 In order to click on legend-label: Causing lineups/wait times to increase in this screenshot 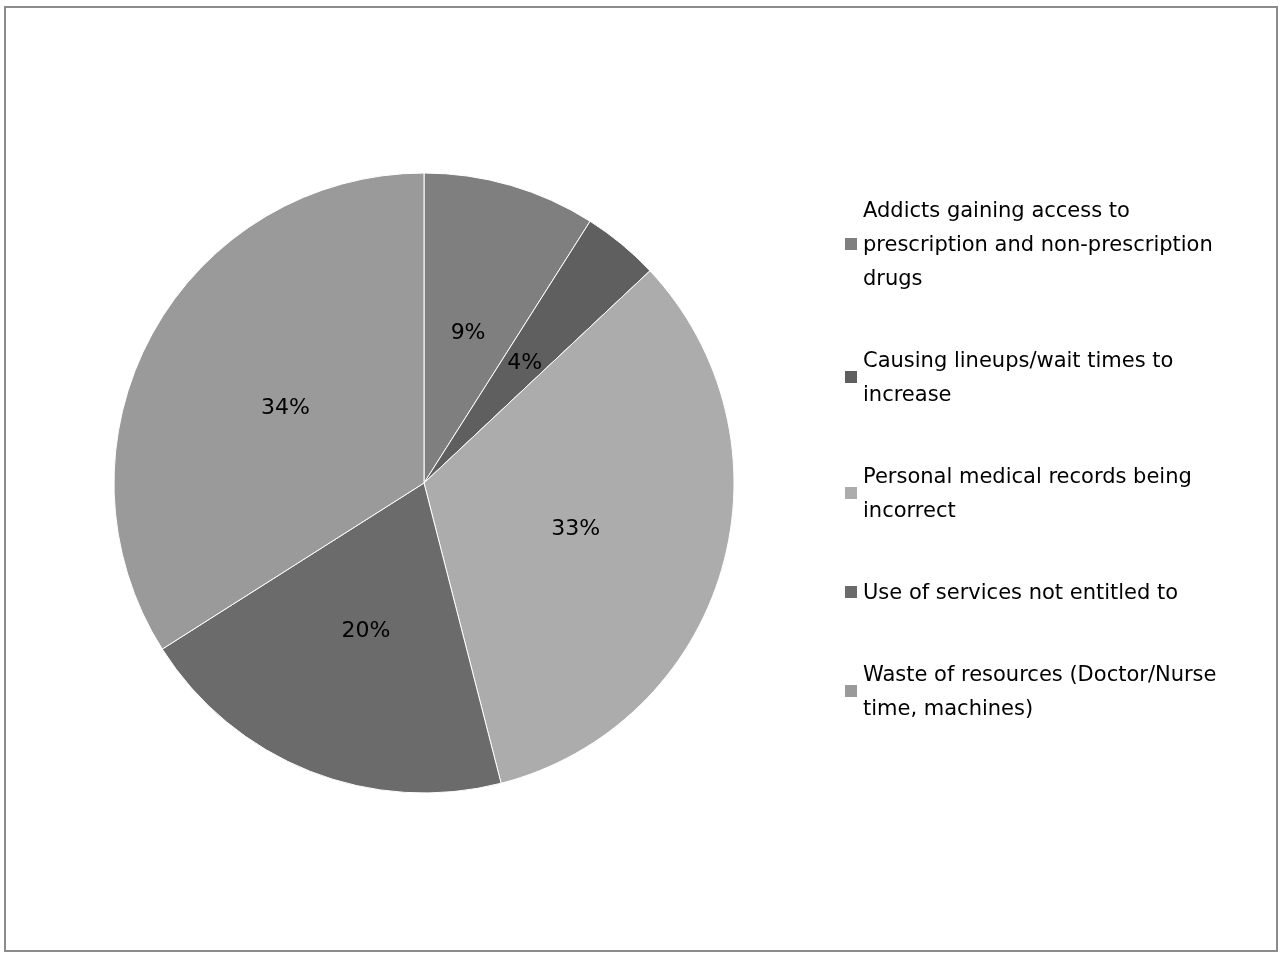, I will do `click(1022, 377)`.